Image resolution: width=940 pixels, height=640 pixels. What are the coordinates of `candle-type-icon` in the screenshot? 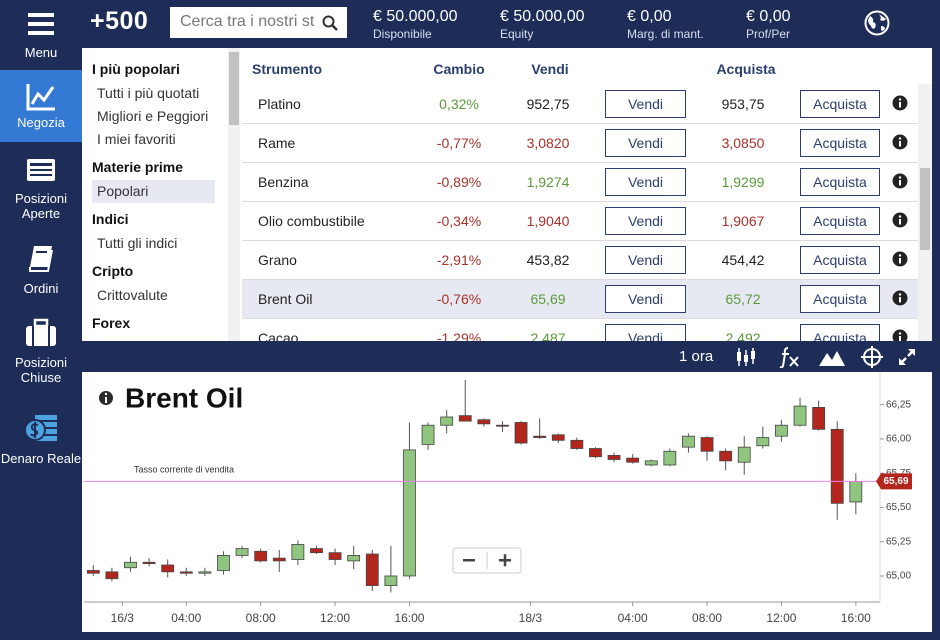 It's located at (746, 357).